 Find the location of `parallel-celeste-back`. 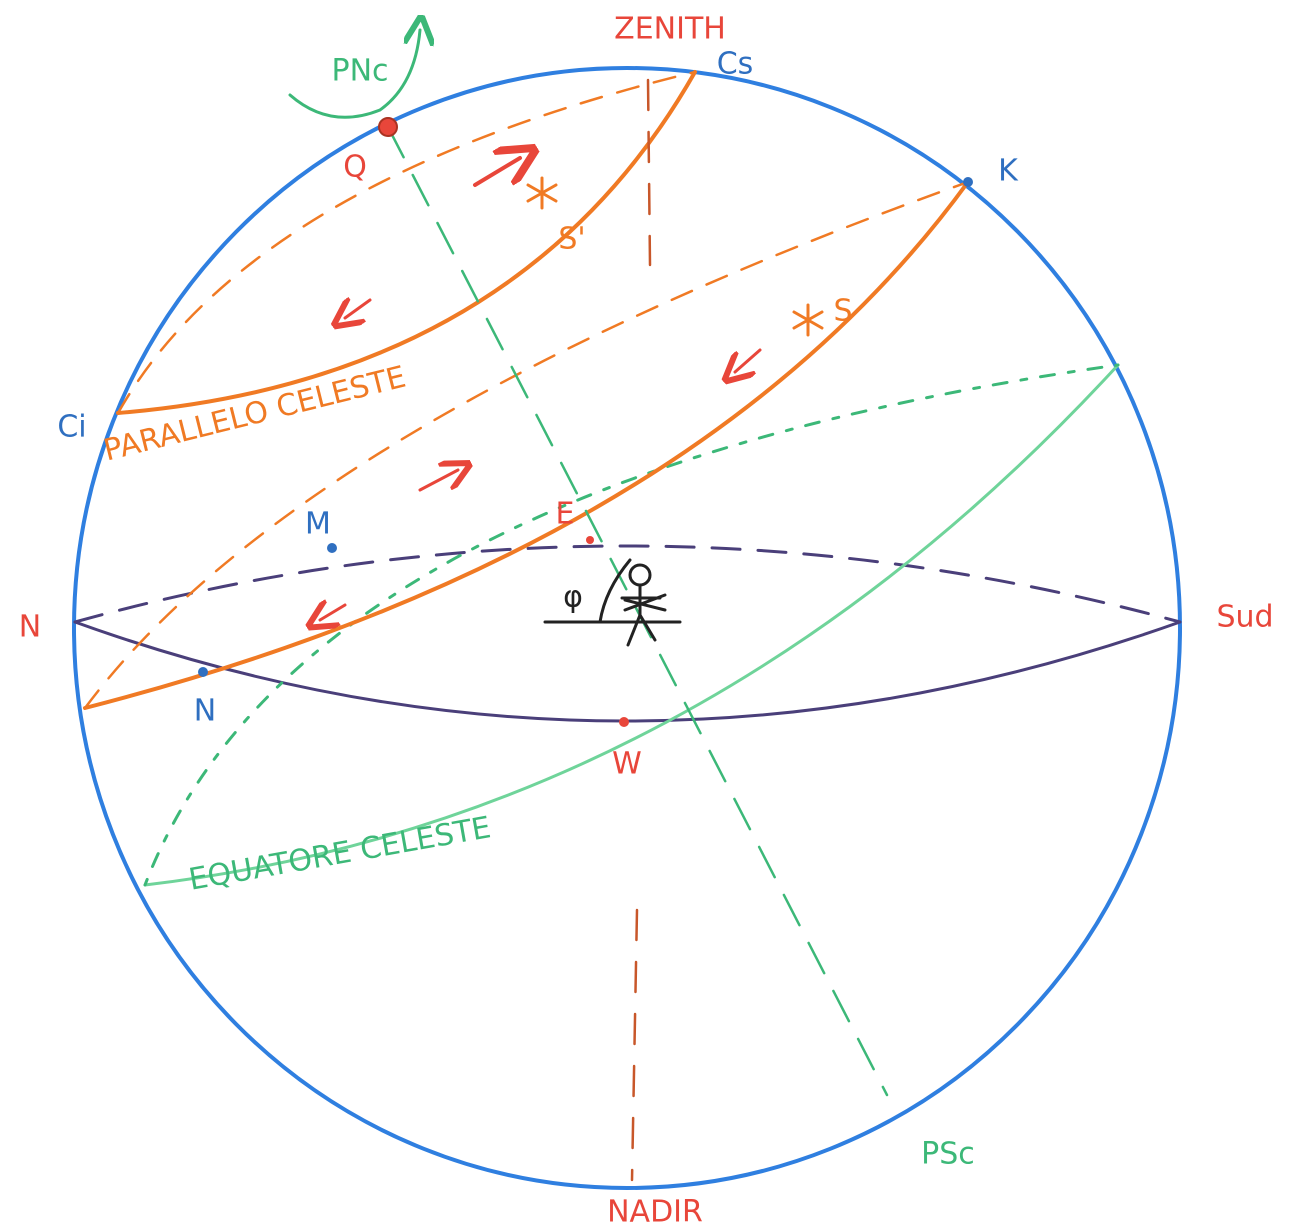

parallel-celeste-back is located at coordinates (406, 242).